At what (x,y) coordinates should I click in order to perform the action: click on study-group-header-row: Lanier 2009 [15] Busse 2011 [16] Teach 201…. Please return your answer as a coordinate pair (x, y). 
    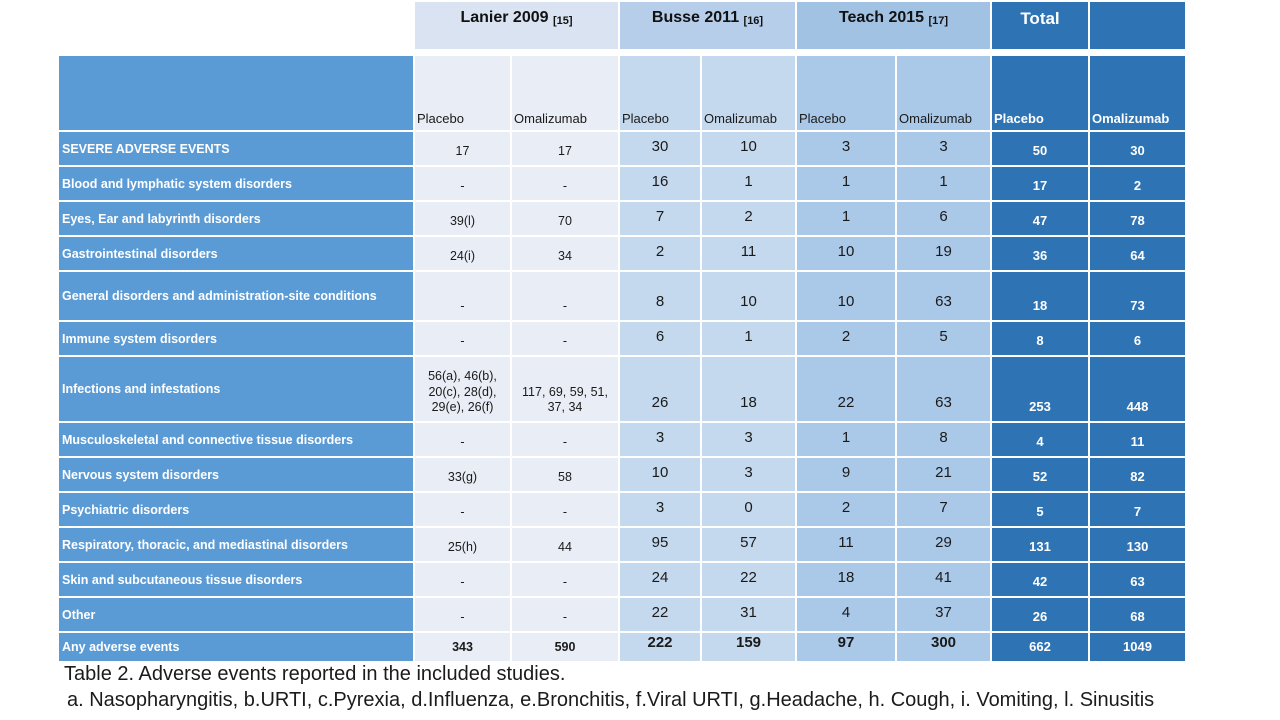
    Looking at the image, I should click on (622, 28).